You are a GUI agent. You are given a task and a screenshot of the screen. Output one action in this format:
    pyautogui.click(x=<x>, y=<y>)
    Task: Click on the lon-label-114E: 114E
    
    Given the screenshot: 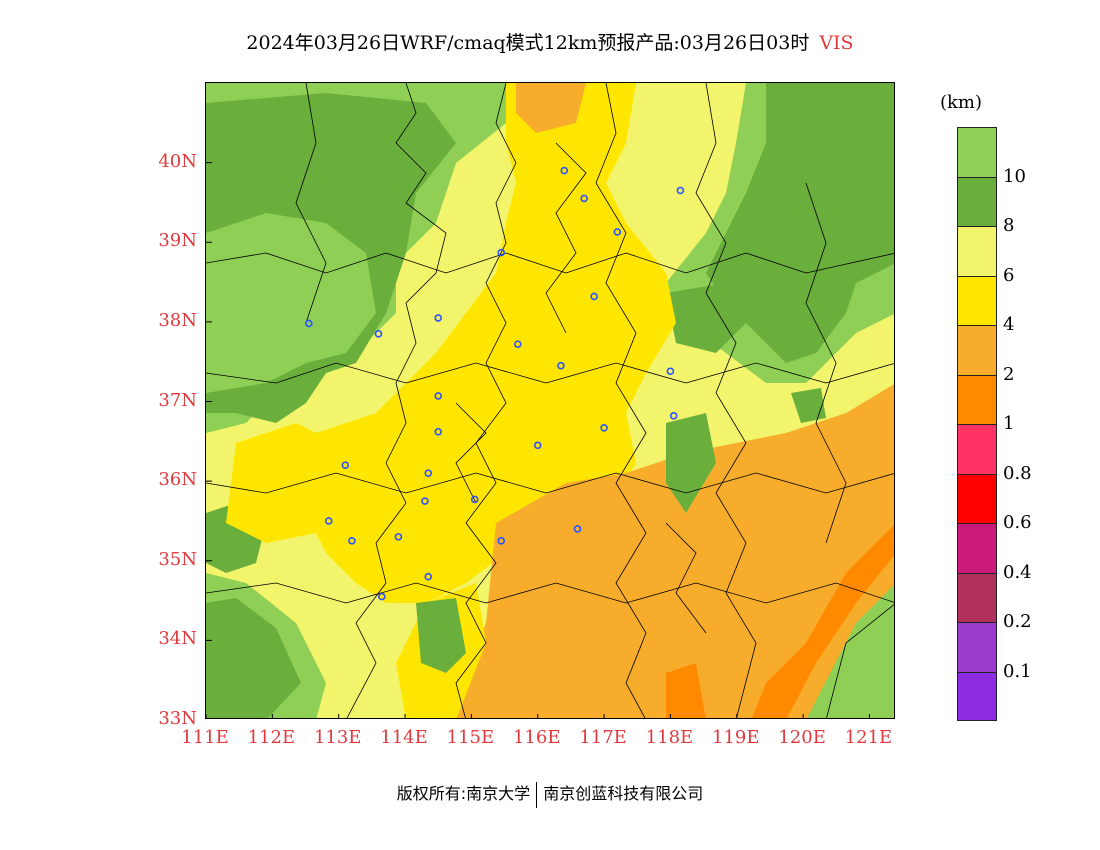 What is the action you would take?
    pyautogui.click(x=404, y=737)
    